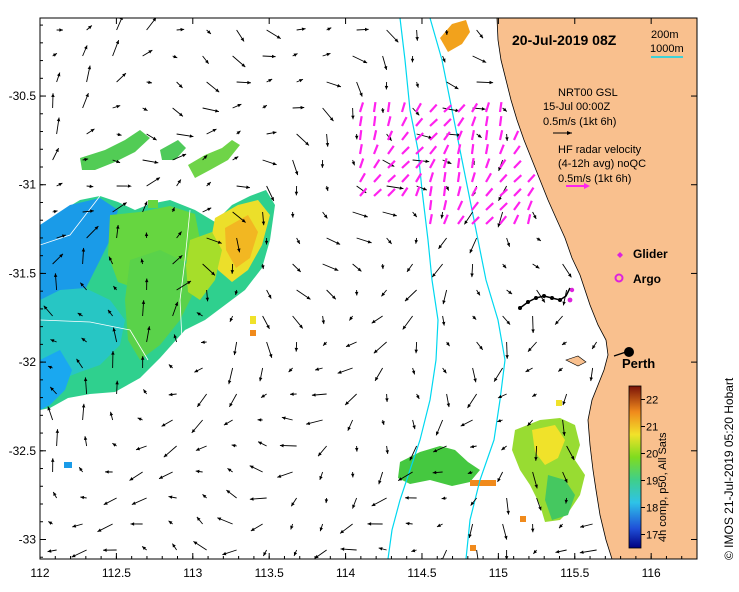 This screenshot has height=592, width=739. I want to click on argo-icon, so click(619, 278).